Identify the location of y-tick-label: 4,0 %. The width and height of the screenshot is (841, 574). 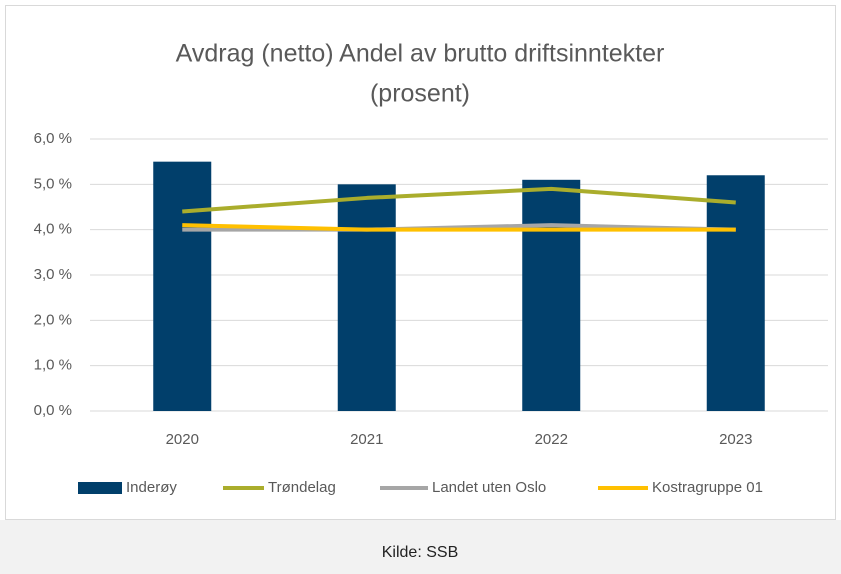
(53, 229).